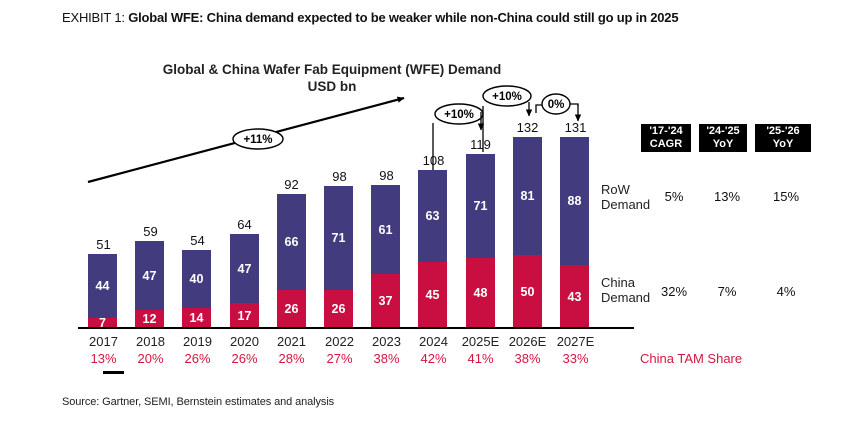 The width and height of the screenshot is (854, 426). I want to click on row-value-label: 88, so click(574, 201).